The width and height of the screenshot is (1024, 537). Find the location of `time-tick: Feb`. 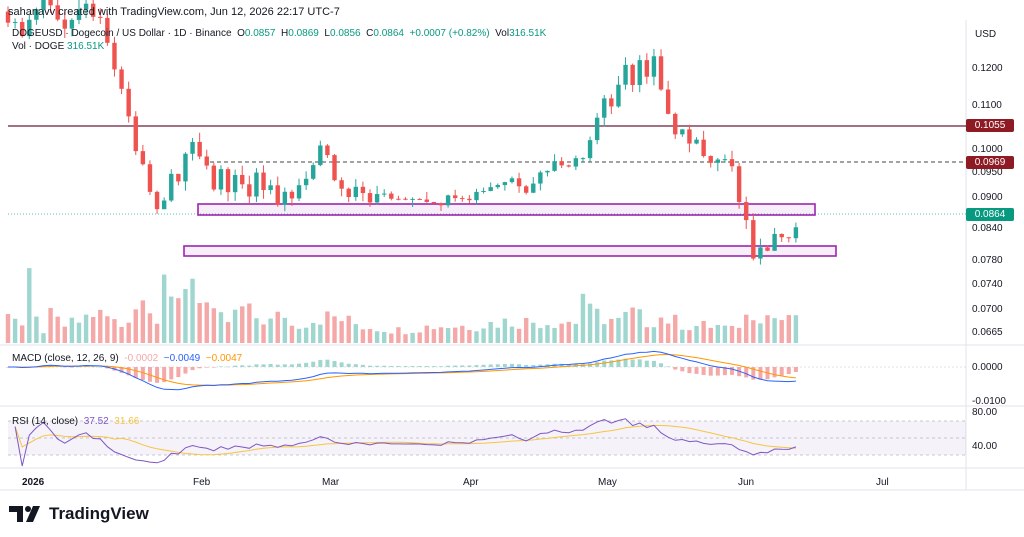

time-tick: Feb is located at coordinates (202, 482).